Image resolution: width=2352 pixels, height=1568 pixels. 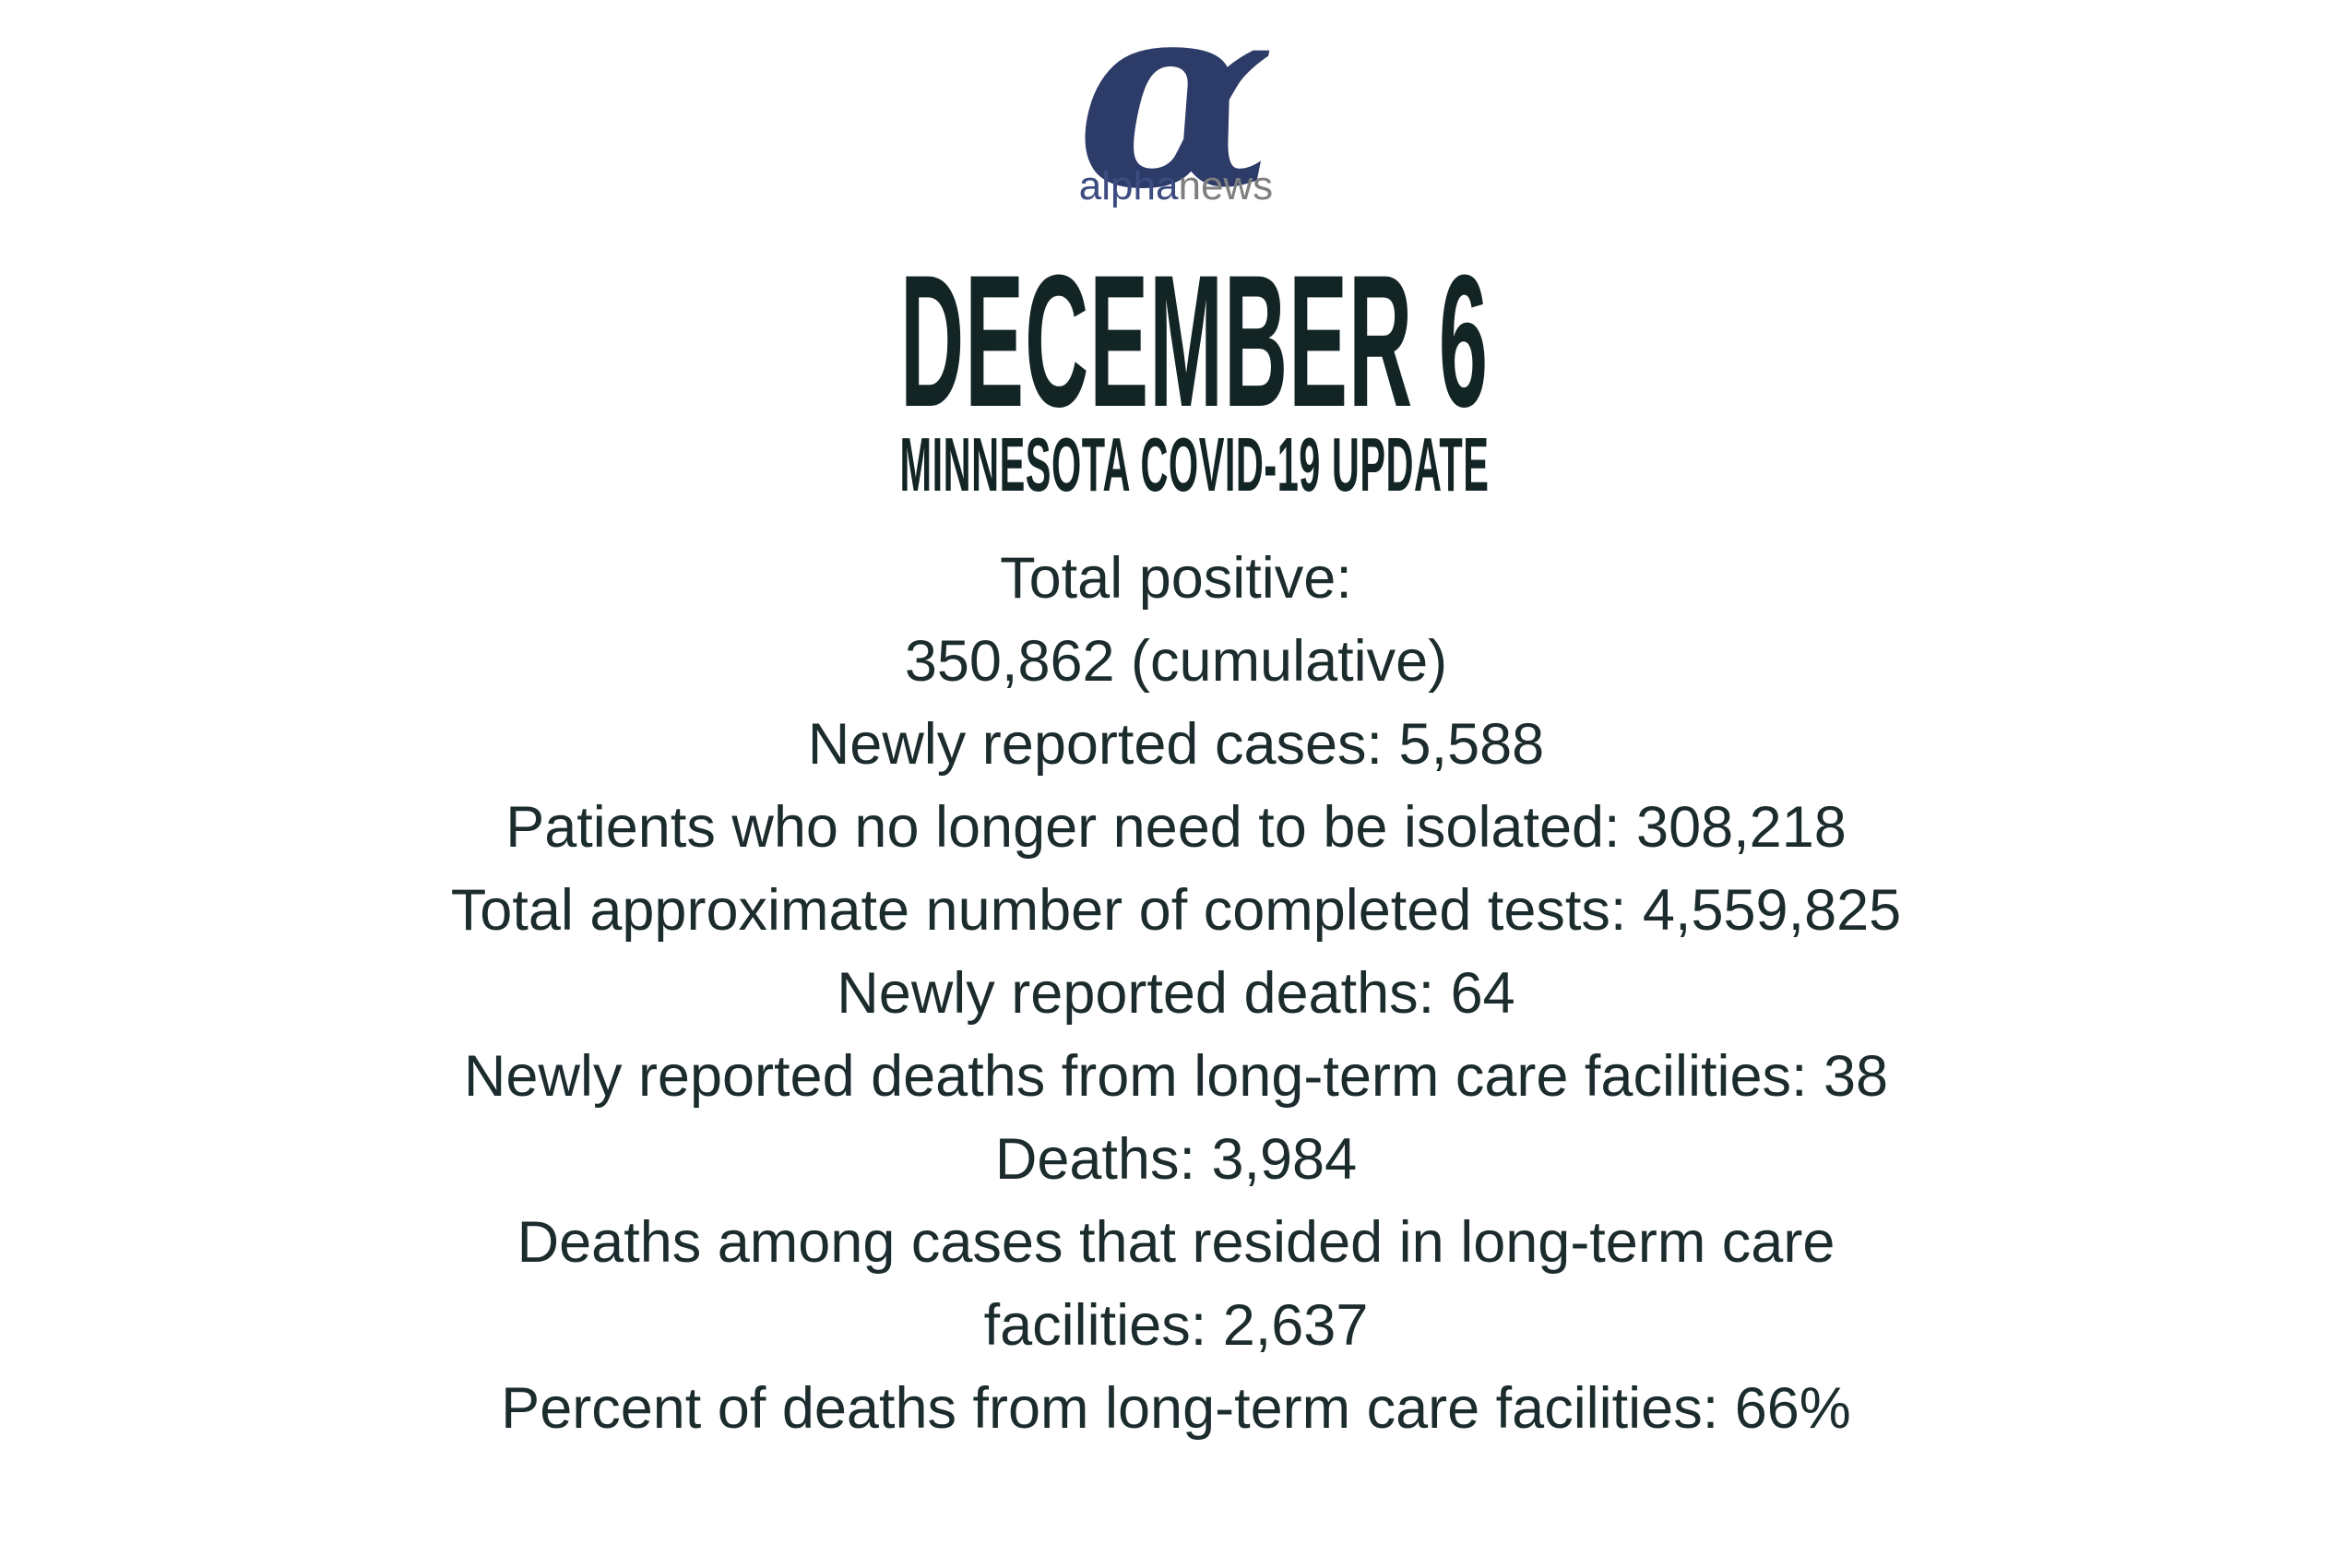 I want to click on stat-line-deaths: Deaths: 3,984, so click(x=1176, y=1159).